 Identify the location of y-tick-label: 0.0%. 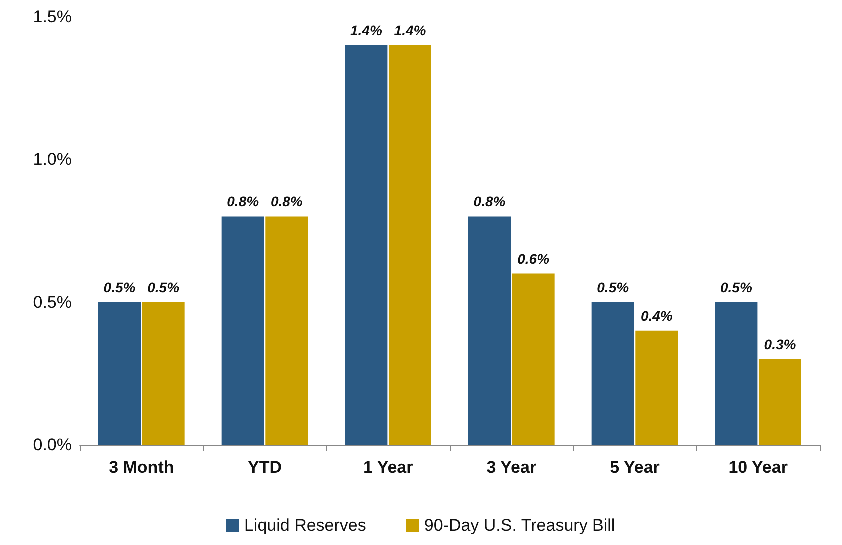
(52, 445).